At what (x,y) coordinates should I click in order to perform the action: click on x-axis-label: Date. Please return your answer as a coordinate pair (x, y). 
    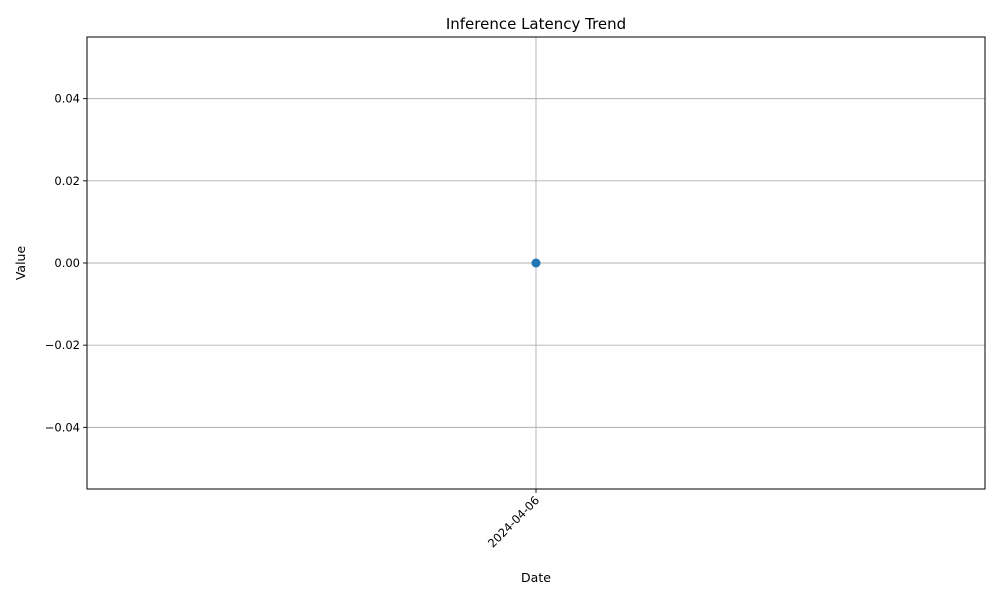
    Looking at the image, I should click on (536, 577).